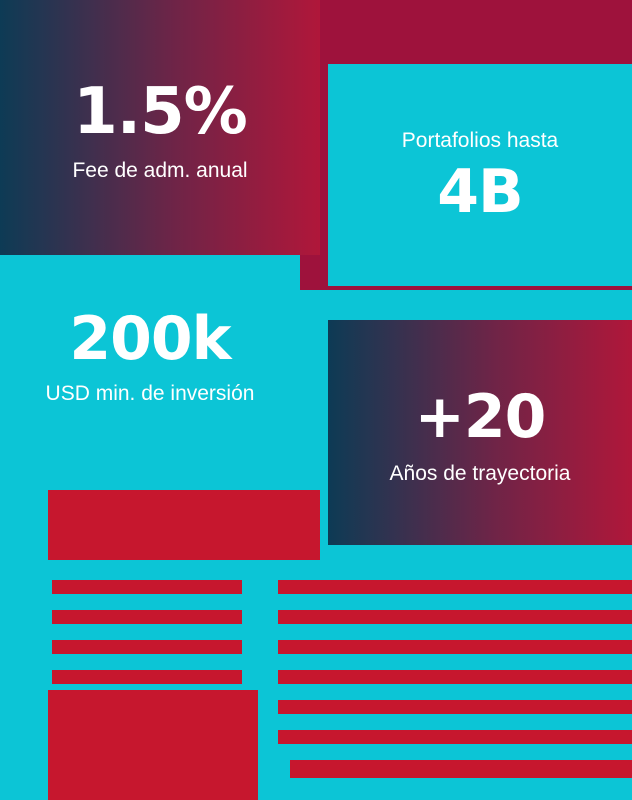 The image size is (632, 800). What do you see at coordinates (184, 525) in the screenshot?
I see `lower-red-block` at bounding box center [184, 525].